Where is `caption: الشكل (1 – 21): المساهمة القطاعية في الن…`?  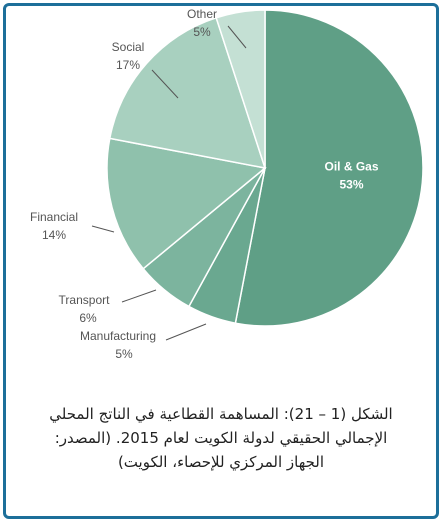 caption: الشكل (1 – 21): المساهمة القطاعية في الن… is located at coordinates (221, 438).